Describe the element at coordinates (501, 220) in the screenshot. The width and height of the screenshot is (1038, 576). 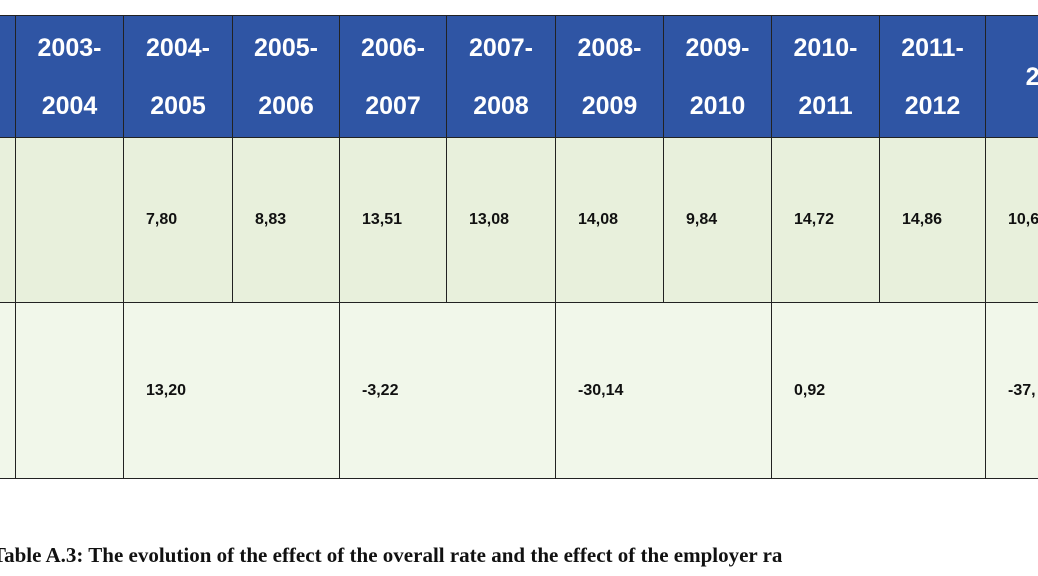
I see `value-cell: 13,08` at that location.